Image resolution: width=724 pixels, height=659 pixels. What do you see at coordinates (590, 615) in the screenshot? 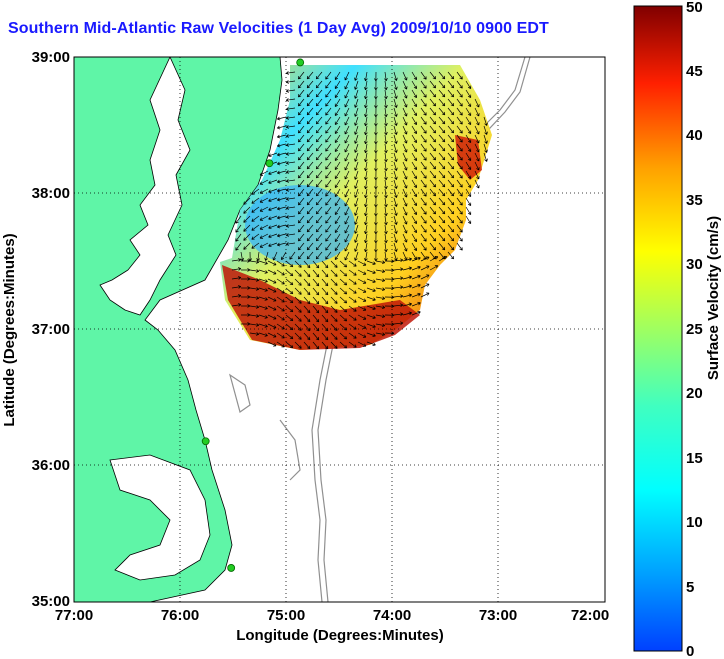
I see `lon-tick-label: 72:00` at bounding box center [590, 615].